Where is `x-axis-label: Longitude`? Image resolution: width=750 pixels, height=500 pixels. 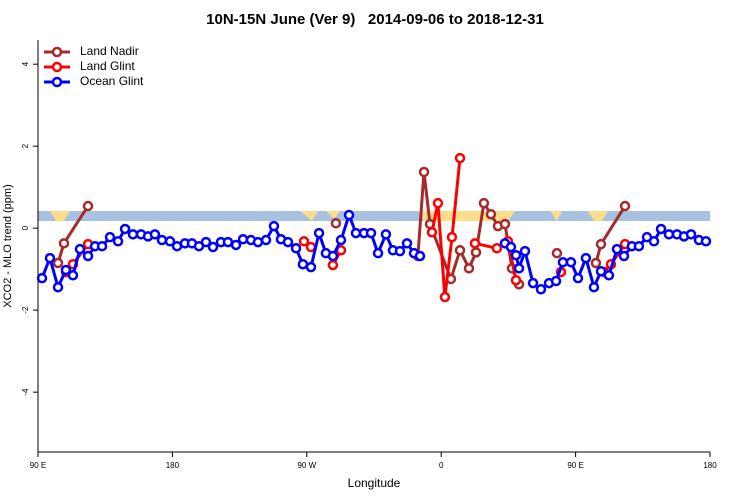
x-axis-label: Longitude is located at coordinates (374, 483).